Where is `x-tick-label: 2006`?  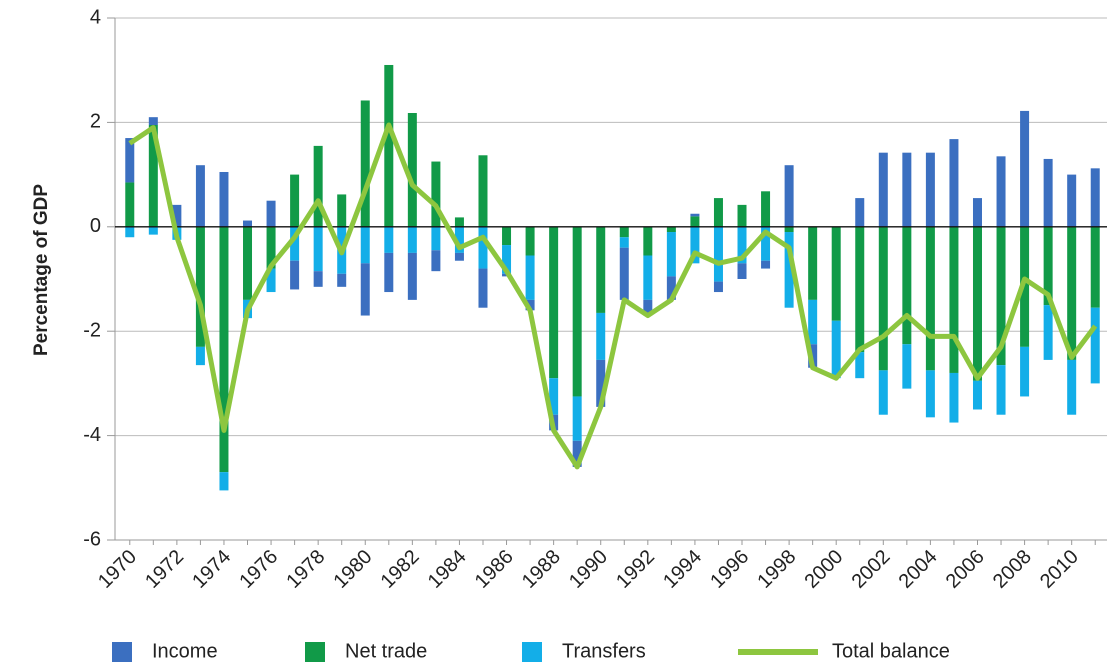
x-tick-label: 2006 is located at coordinates (965, 569).